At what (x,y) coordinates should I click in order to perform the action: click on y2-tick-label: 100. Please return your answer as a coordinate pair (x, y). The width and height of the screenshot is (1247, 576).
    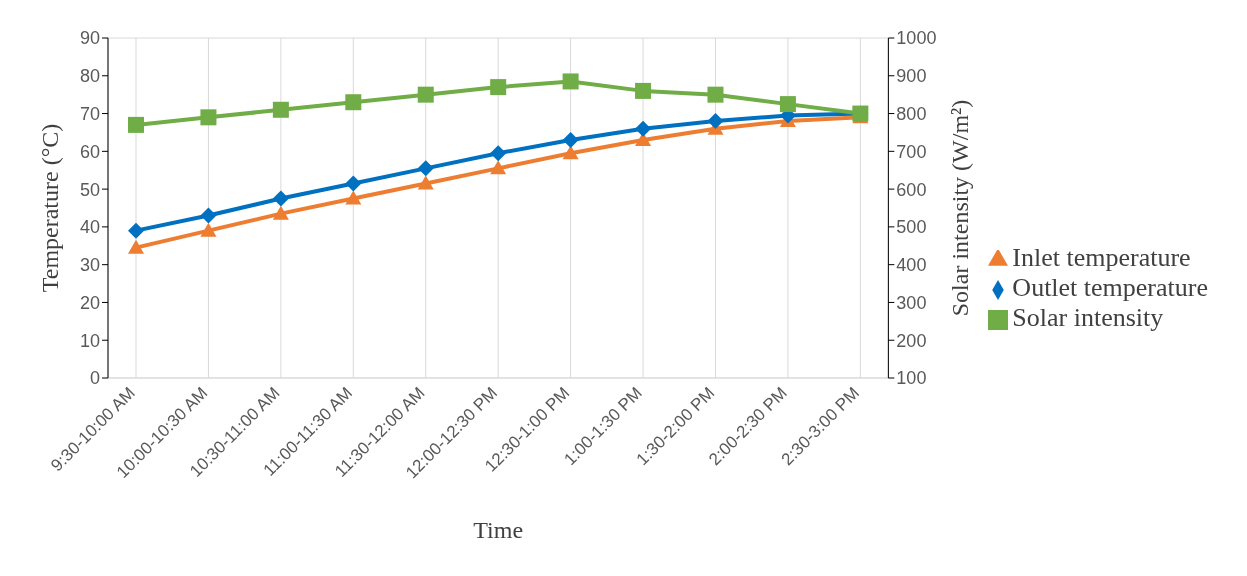
    Looking at the image, I should click on (911, 378).